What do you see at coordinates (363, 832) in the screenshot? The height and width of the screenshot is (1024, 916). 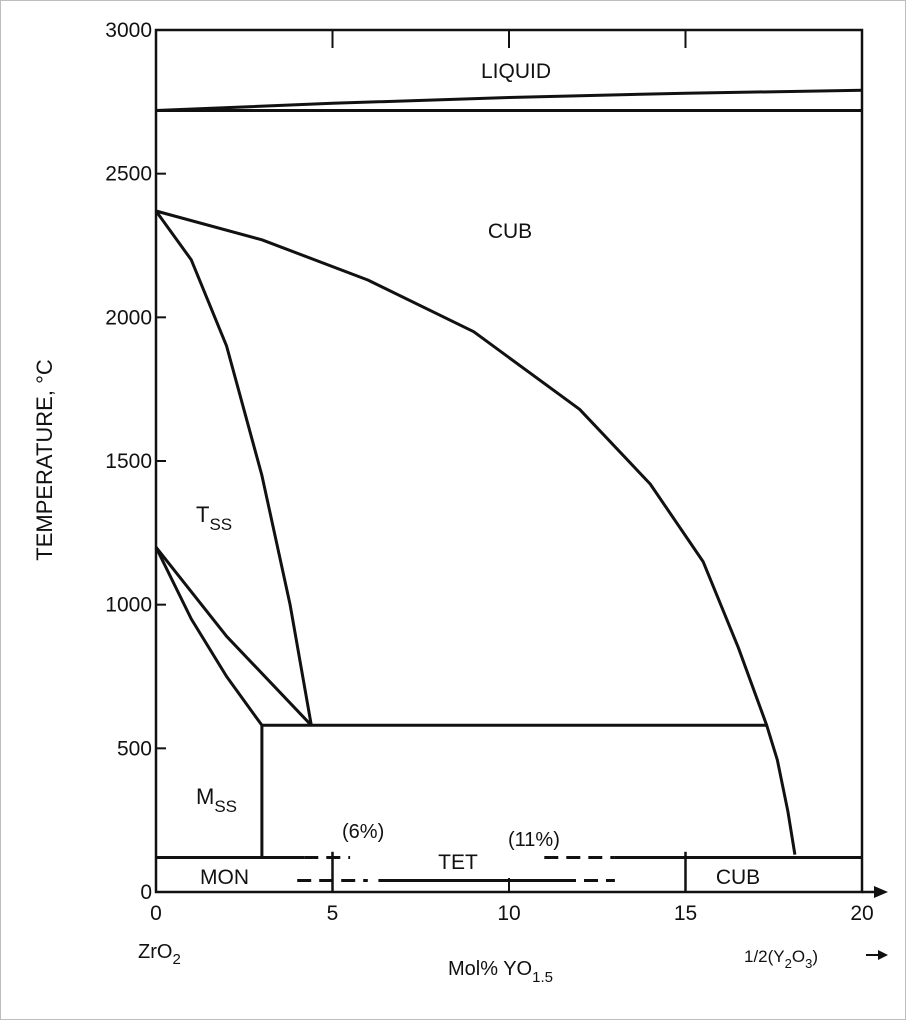 I see `label-pct6: (6%)` at bounding box center [363, 832].